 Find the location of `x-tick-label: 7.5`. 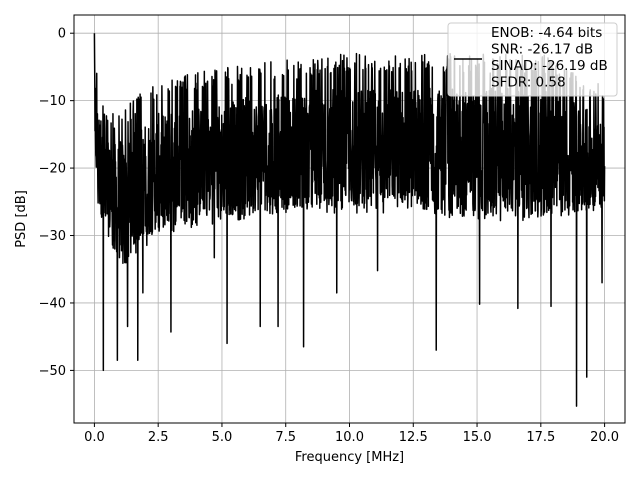

x-tick-label: 7.5 is located at coordinates (285, 437).